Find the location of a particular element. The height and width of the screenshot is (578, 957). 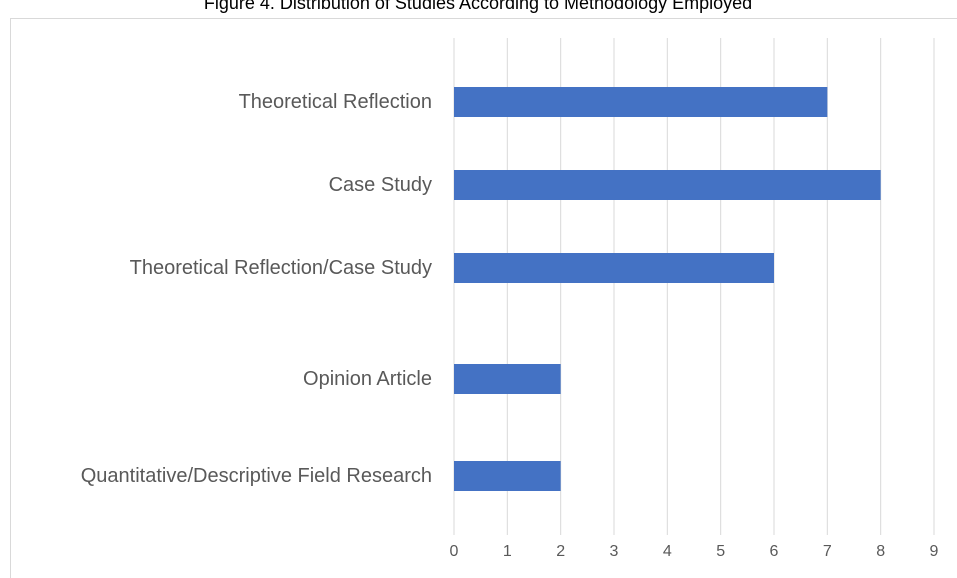

x-tick-label: 6 is located at coordinates (774, 551).